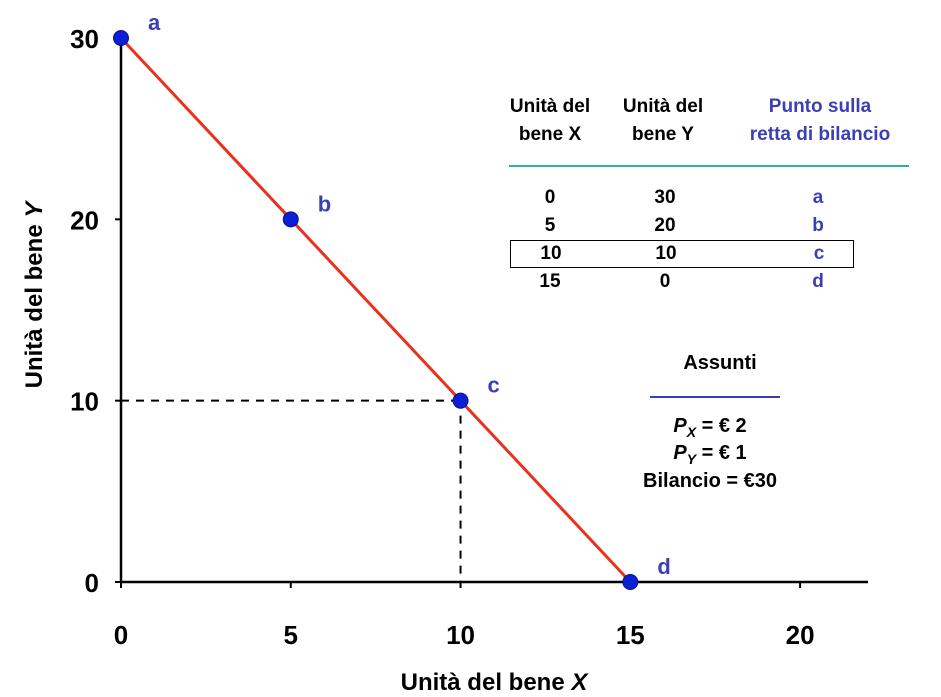 This screenshot has width=941, height=697. I want to click on cell-point: c, so click(819, 253).